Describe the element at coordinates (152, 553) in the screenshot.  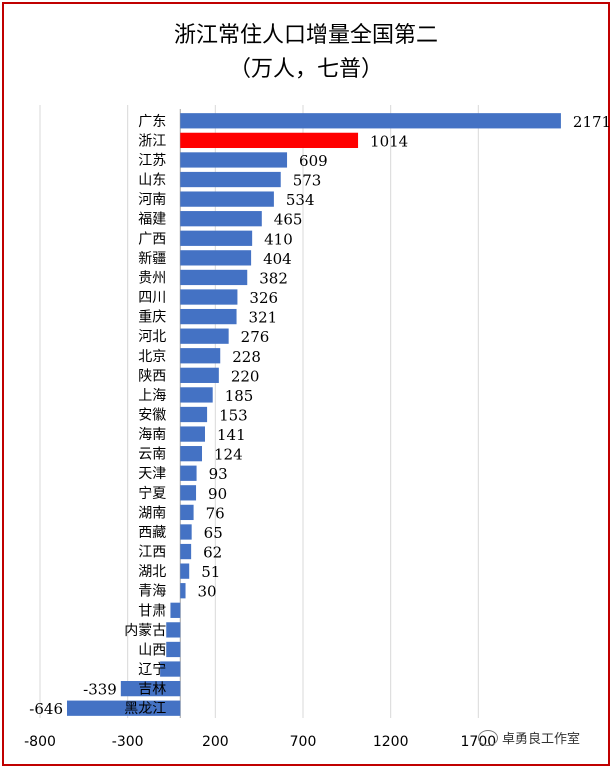
I see `category-label: 江西` at that location.